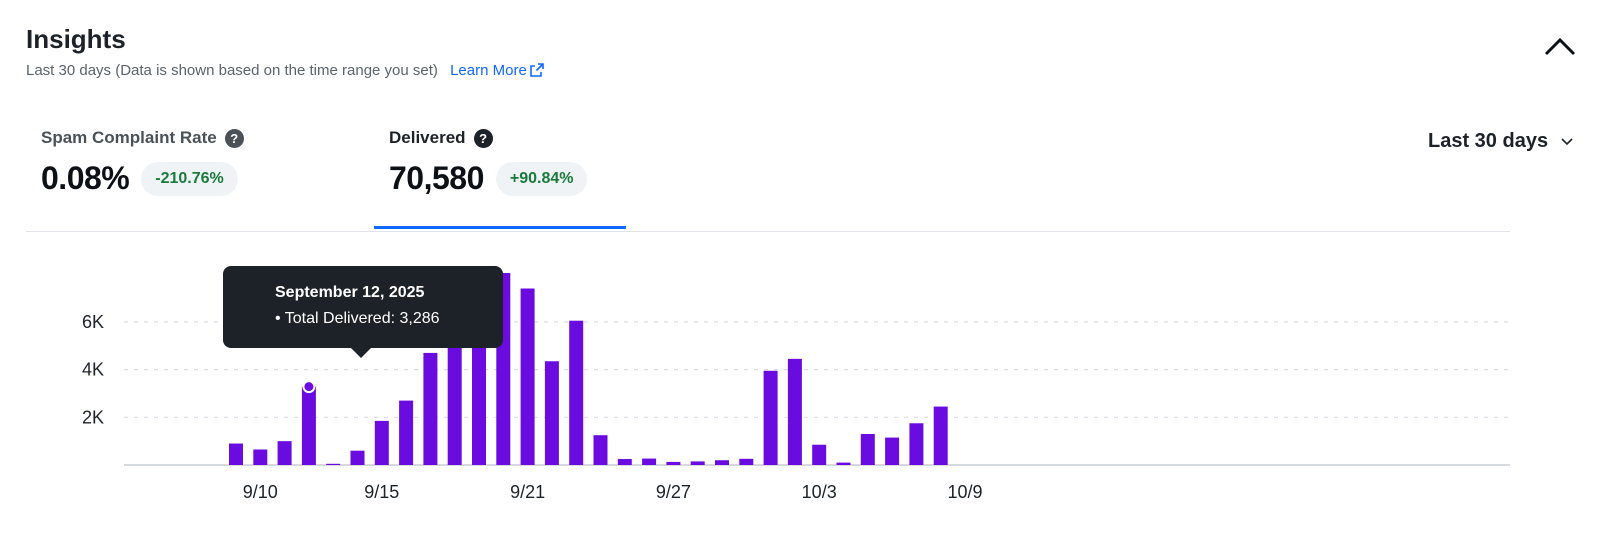  I want to click on date-range-label: Last 30 days, so click(1488, 141).